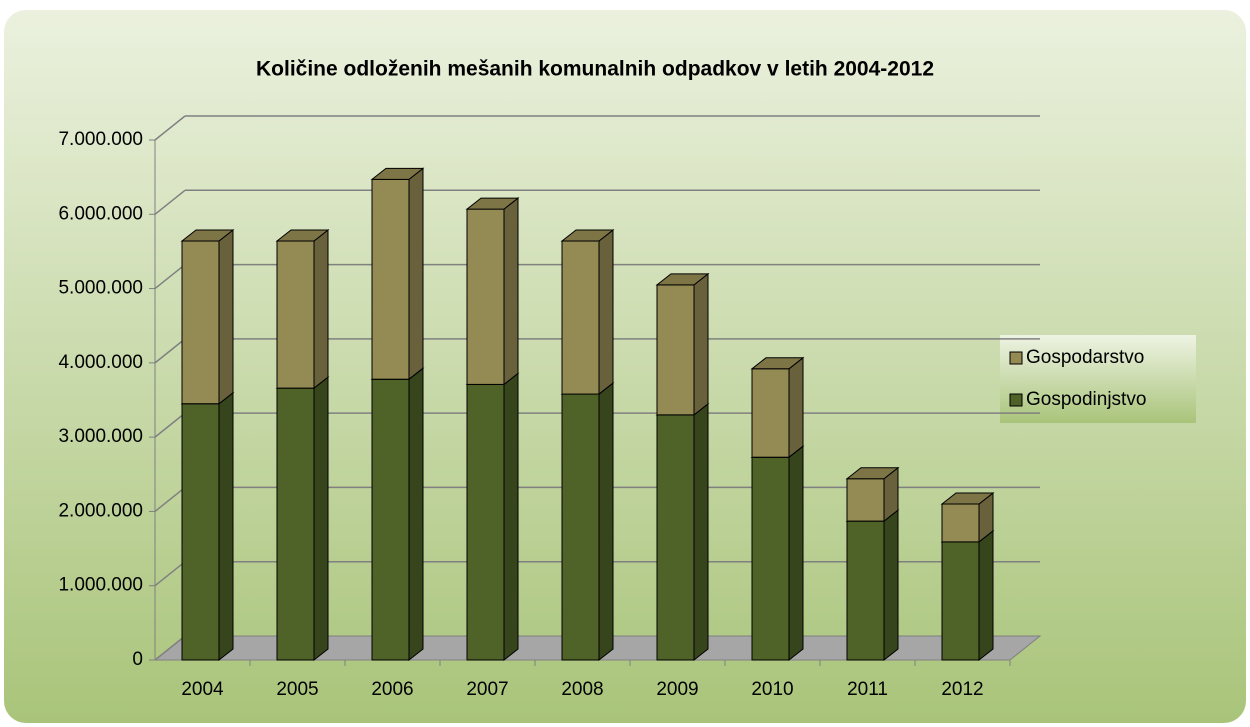  Describe the element at coordinates (772, 689) in the screenshot. I see `x-tick-label: 2010` at that location.